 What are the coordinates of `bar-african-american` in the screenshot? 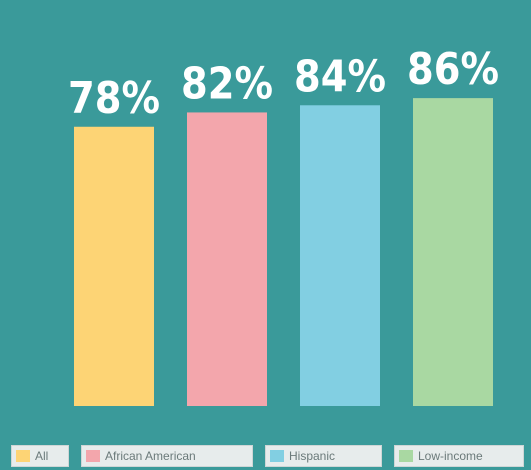 It's located at (227, 259).